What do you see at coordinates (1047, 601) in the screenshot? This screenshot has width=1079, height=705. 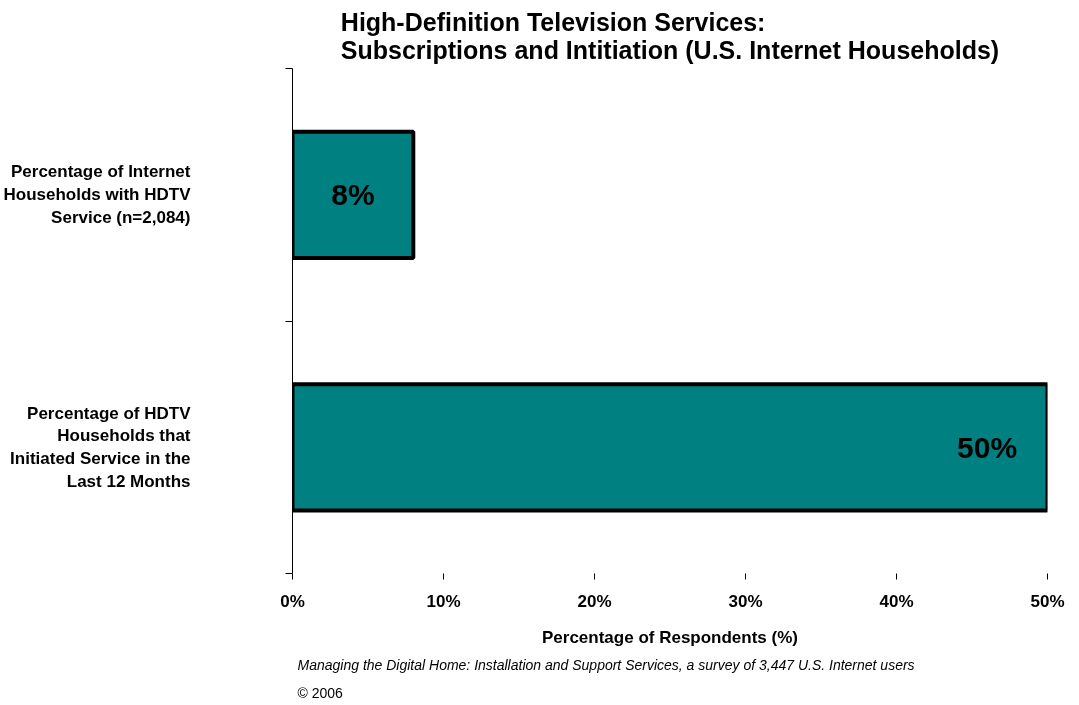 I see `x-tick-label: 50%` at bounding box center [1047, 601].